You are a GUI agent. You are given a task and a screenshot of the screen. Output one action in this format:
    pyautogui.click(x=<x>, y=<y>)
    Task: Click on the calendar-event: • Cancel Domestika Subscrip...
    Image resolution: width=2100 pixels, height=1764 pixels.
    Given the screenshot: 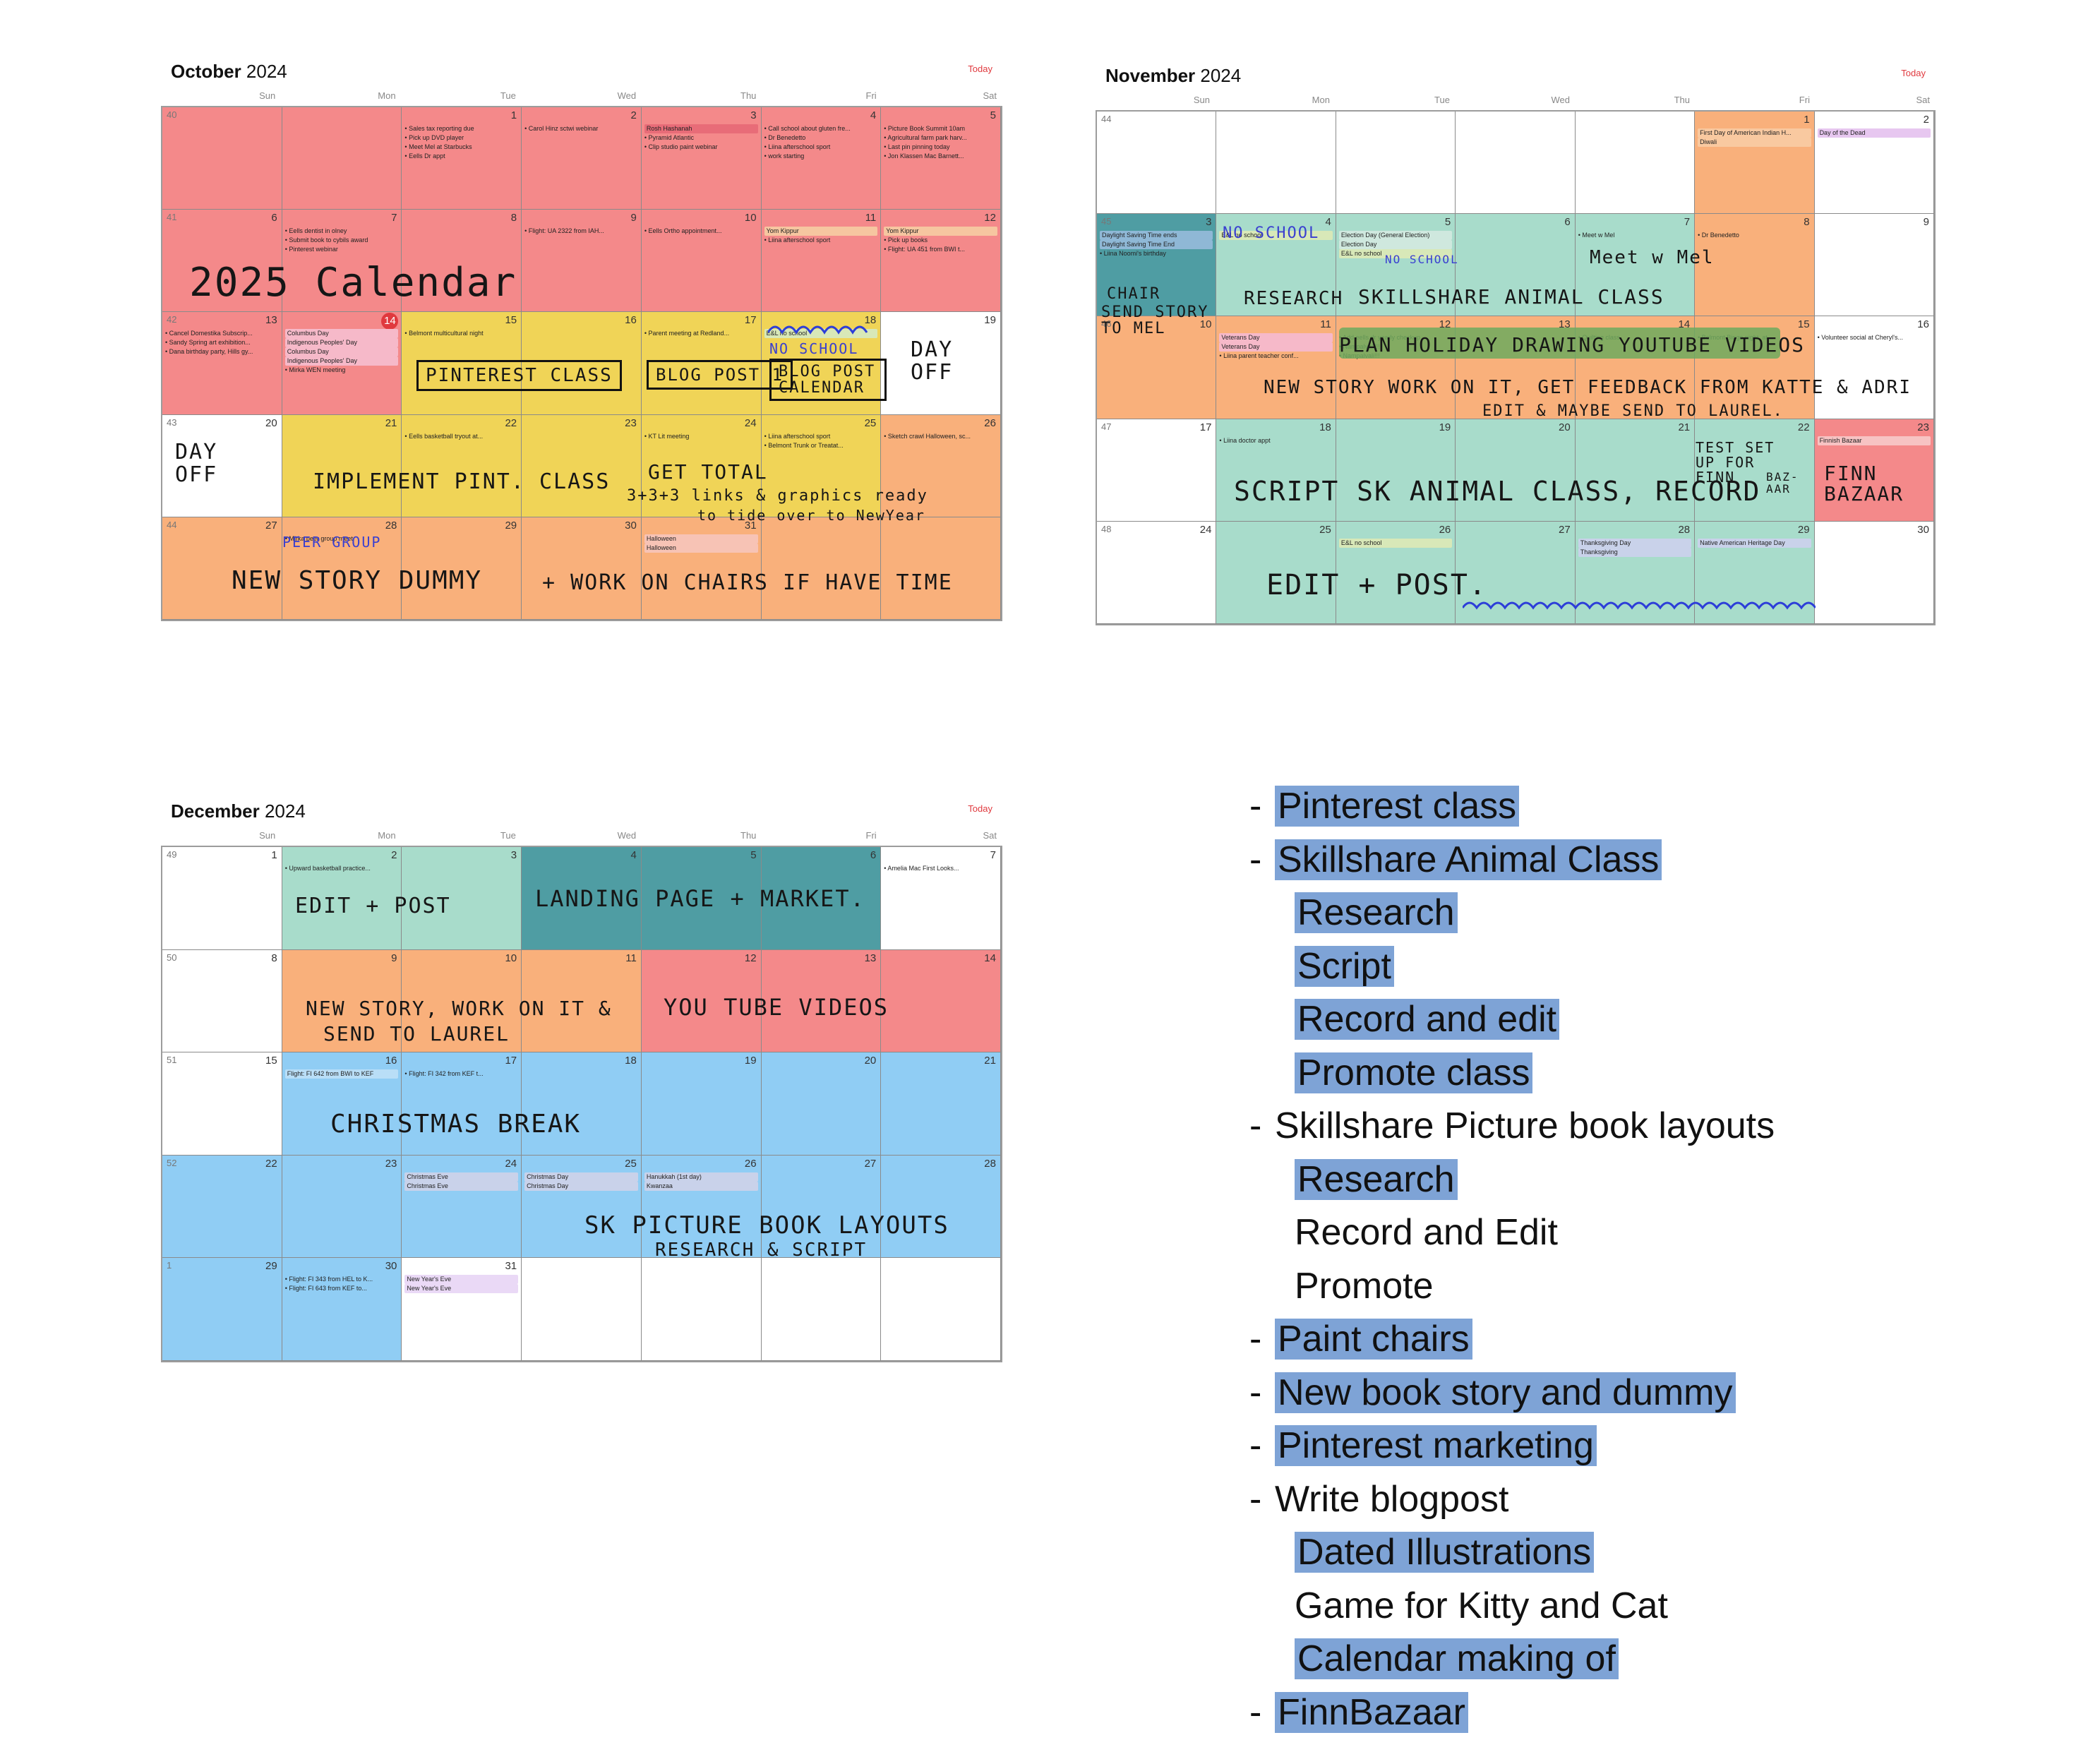 What is the action you would take?
    pyautogui.click(x=209, y=334)
    